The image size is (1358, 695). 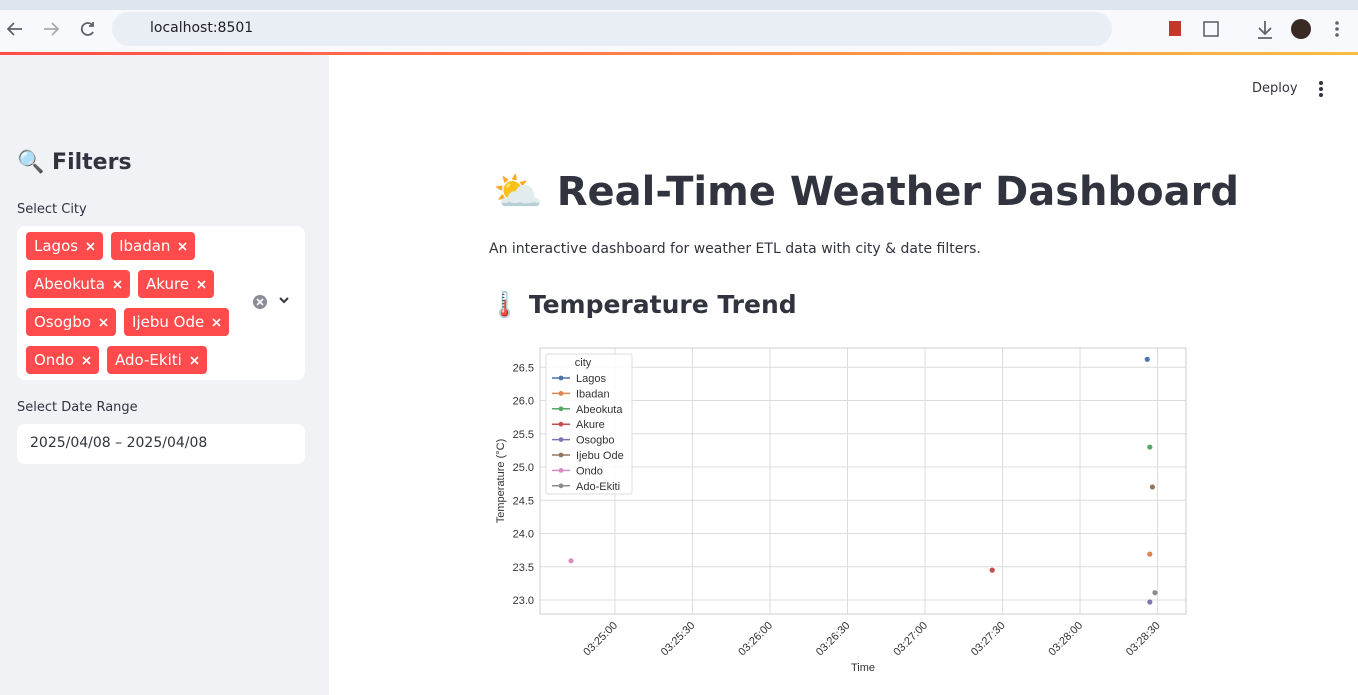 I want to click on legend-label: Akure, so click(x=590, y=425).